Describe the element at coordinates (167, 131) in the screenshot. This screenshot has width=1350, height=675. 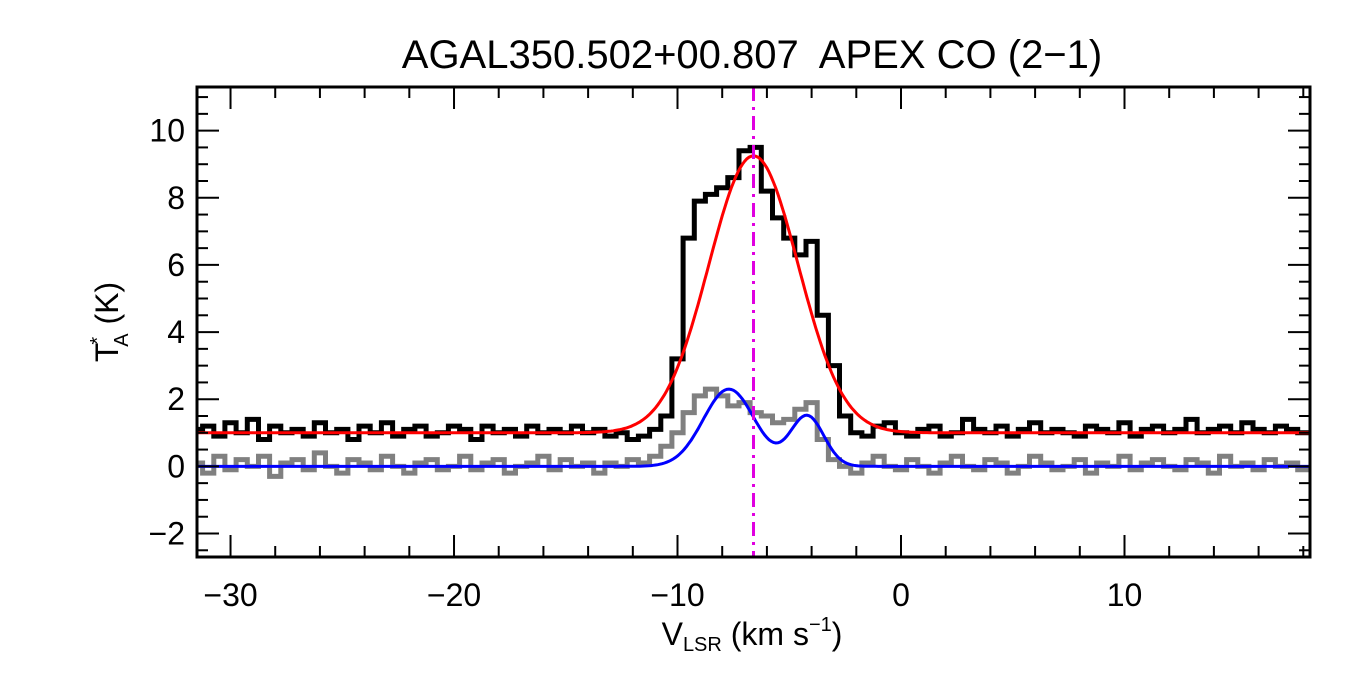
I see `y-tick-label: 10` at that location.